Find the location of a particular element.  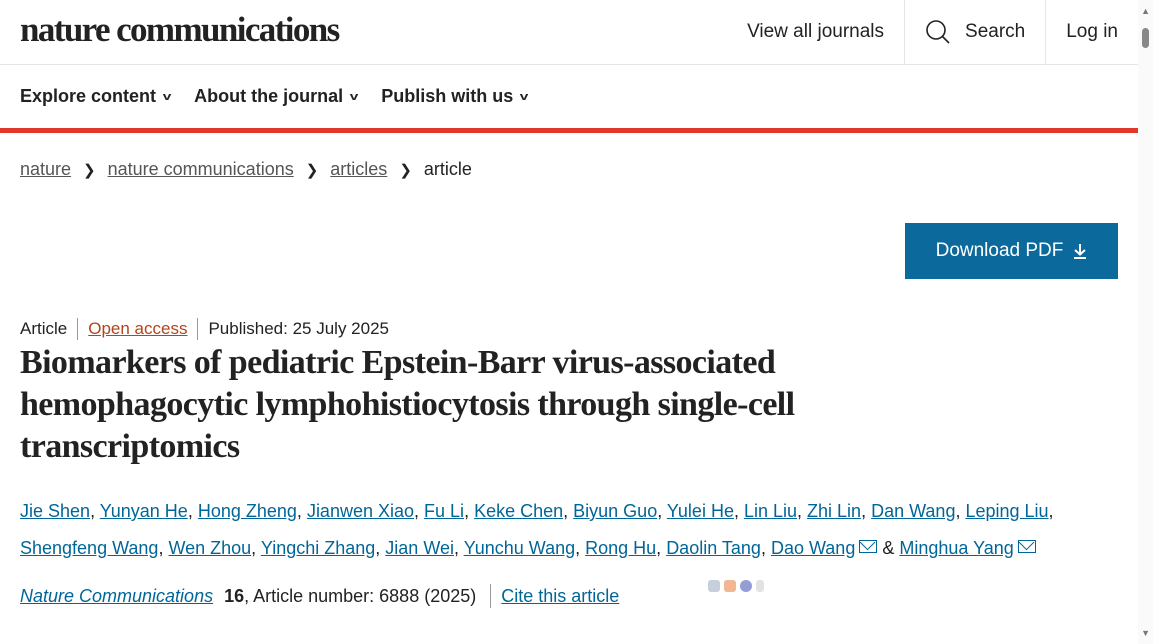

search-button: Search is located at coordinates (974, 32).